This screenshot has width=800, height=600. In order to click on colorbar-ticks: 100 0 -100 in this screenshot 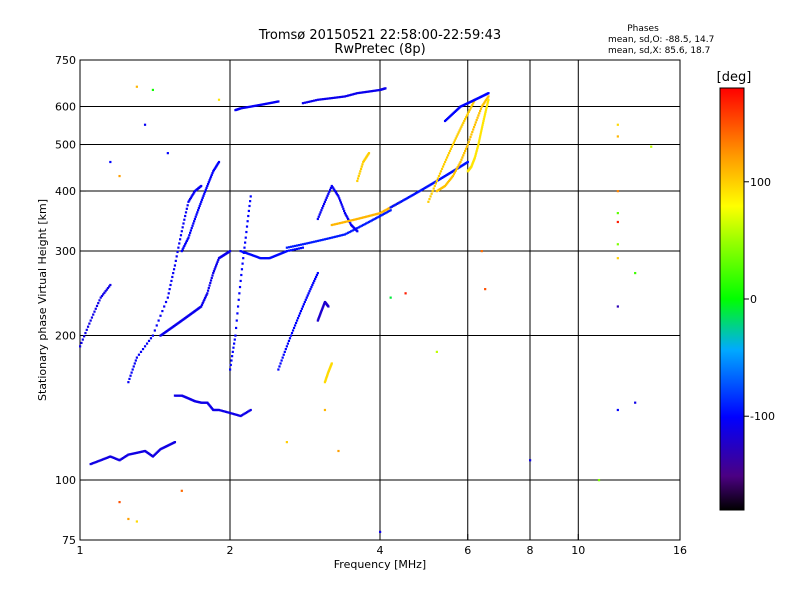, I will do `click(759, 299)`.